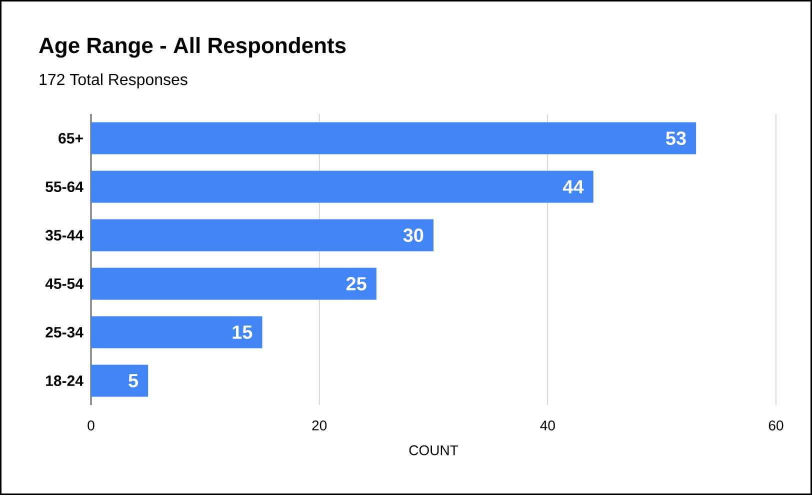 Image resolution: width=812 pixels, height=495 pixels. Describe the element at coordinates (65, 332) in the screenshot. I see `y-tick-label: 25-34` at that location.